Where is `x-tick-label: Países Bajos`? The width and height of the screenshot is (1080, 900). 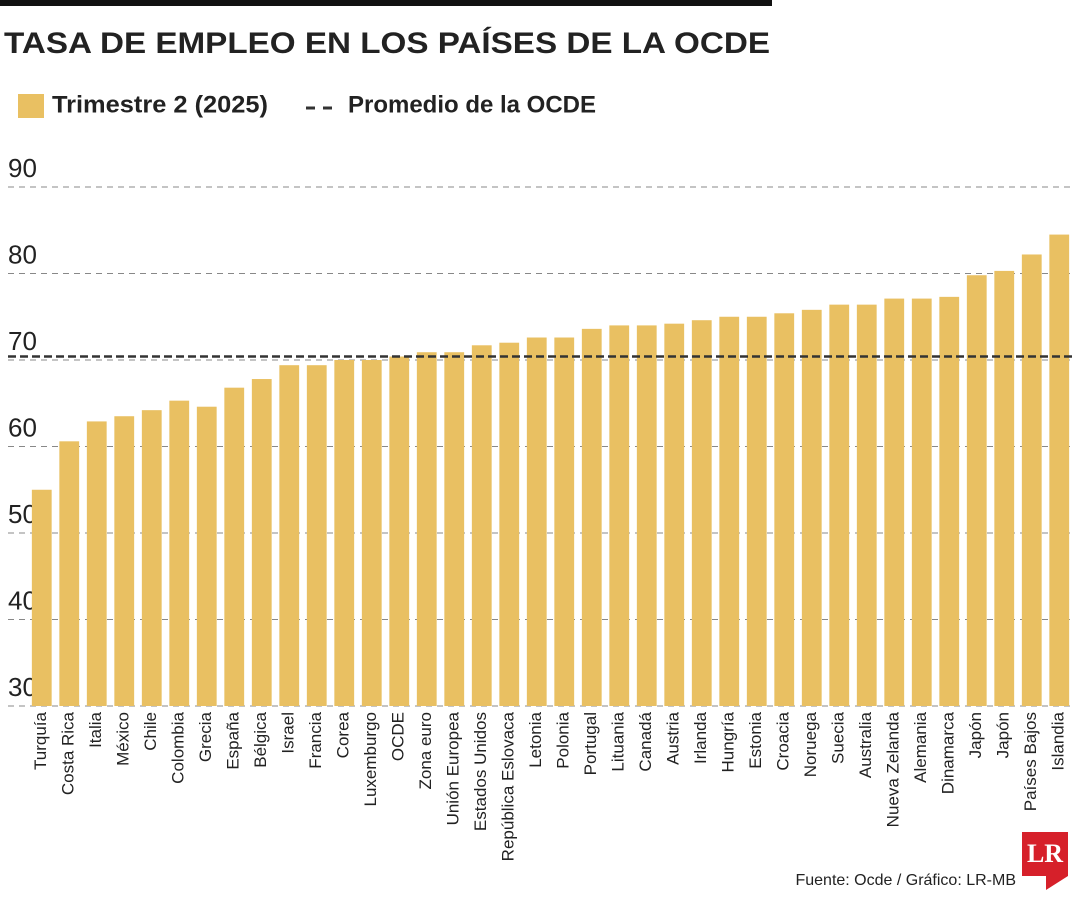
x-tick-label: Países Bajos is located at coordinates (1030, 761).